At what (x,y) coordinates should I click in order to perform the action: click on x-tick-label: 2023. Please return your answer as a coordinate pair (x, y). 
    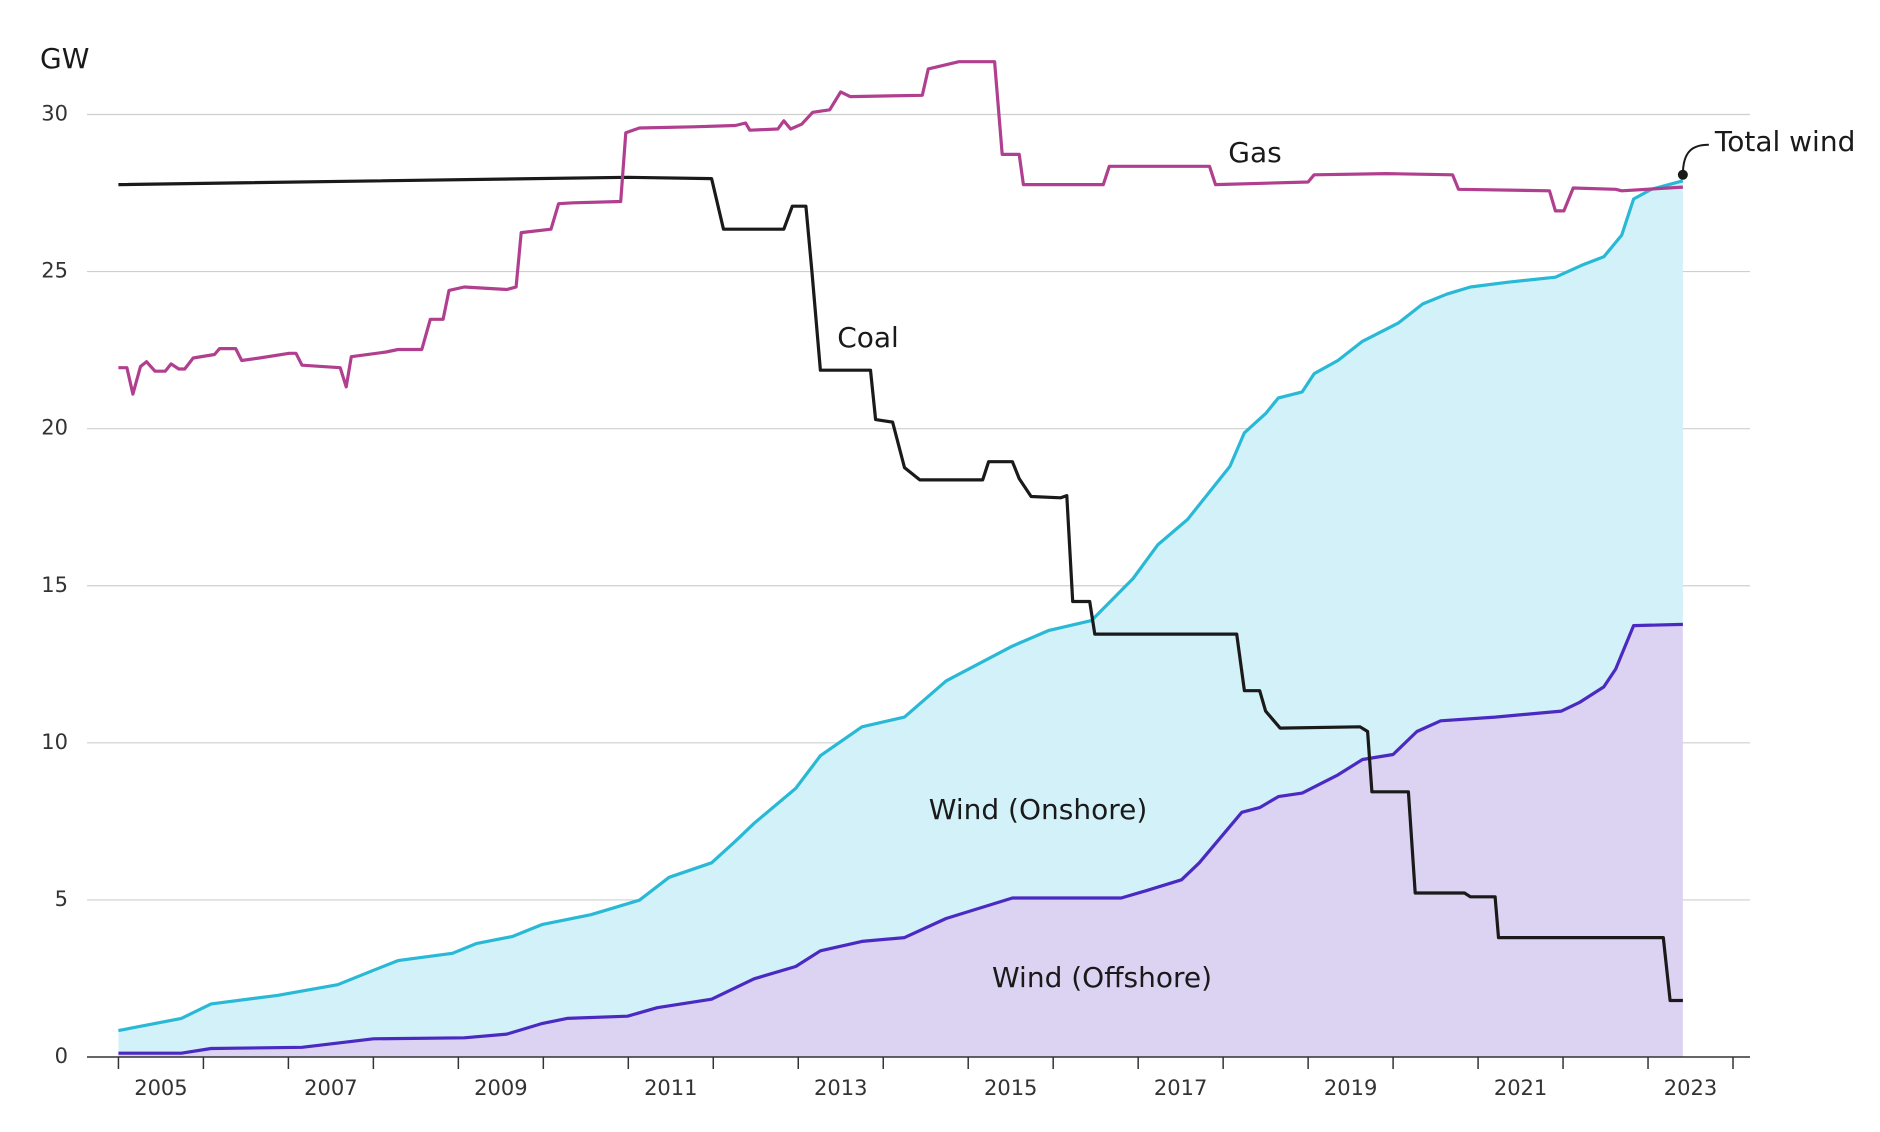
    Looking at the image, I should click on (1690, 1088).